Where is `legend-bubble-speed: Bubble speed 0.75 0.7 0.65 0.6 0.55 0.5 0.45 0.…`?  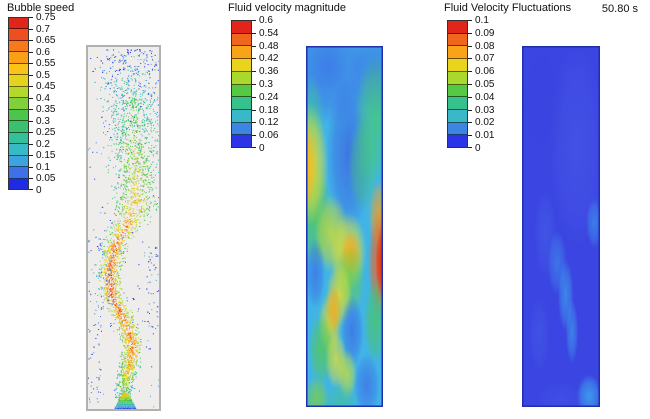
legend-bubble-speed: Bubble speed 0.75 0.7 0.65 0.6 0.55 0.5 0.45 0.… is located at coordinates (41, 99).